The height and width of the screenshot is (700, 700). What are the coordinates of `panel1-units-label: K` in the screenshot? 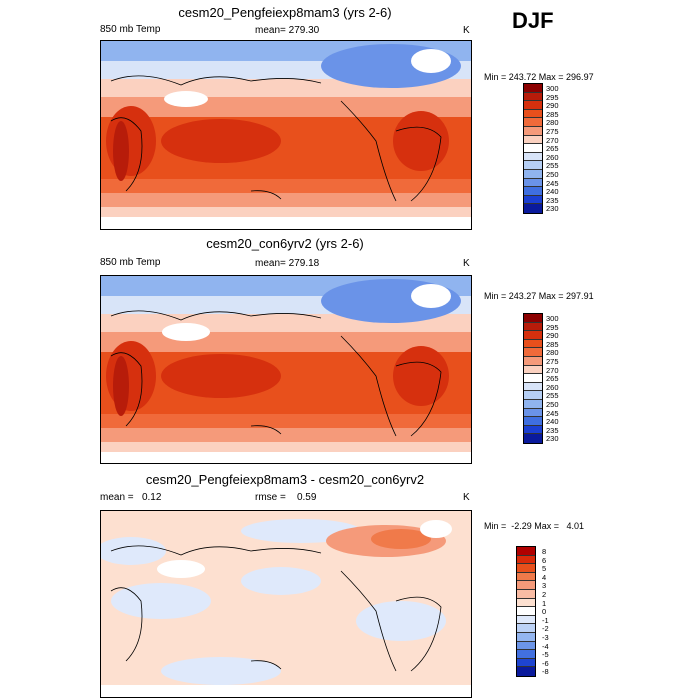 It's located at (466, 30).